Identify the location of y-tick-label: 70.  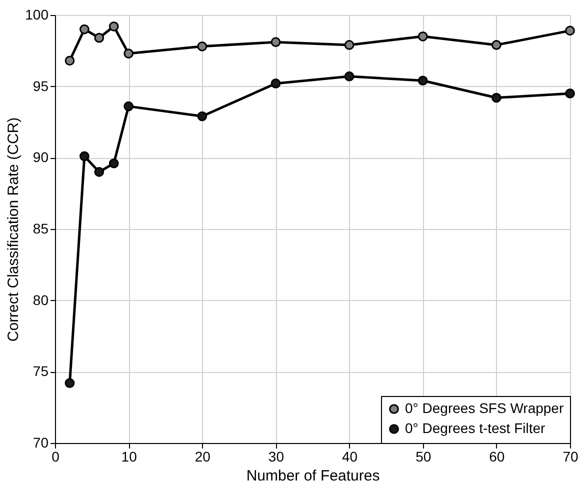
(40, 442).